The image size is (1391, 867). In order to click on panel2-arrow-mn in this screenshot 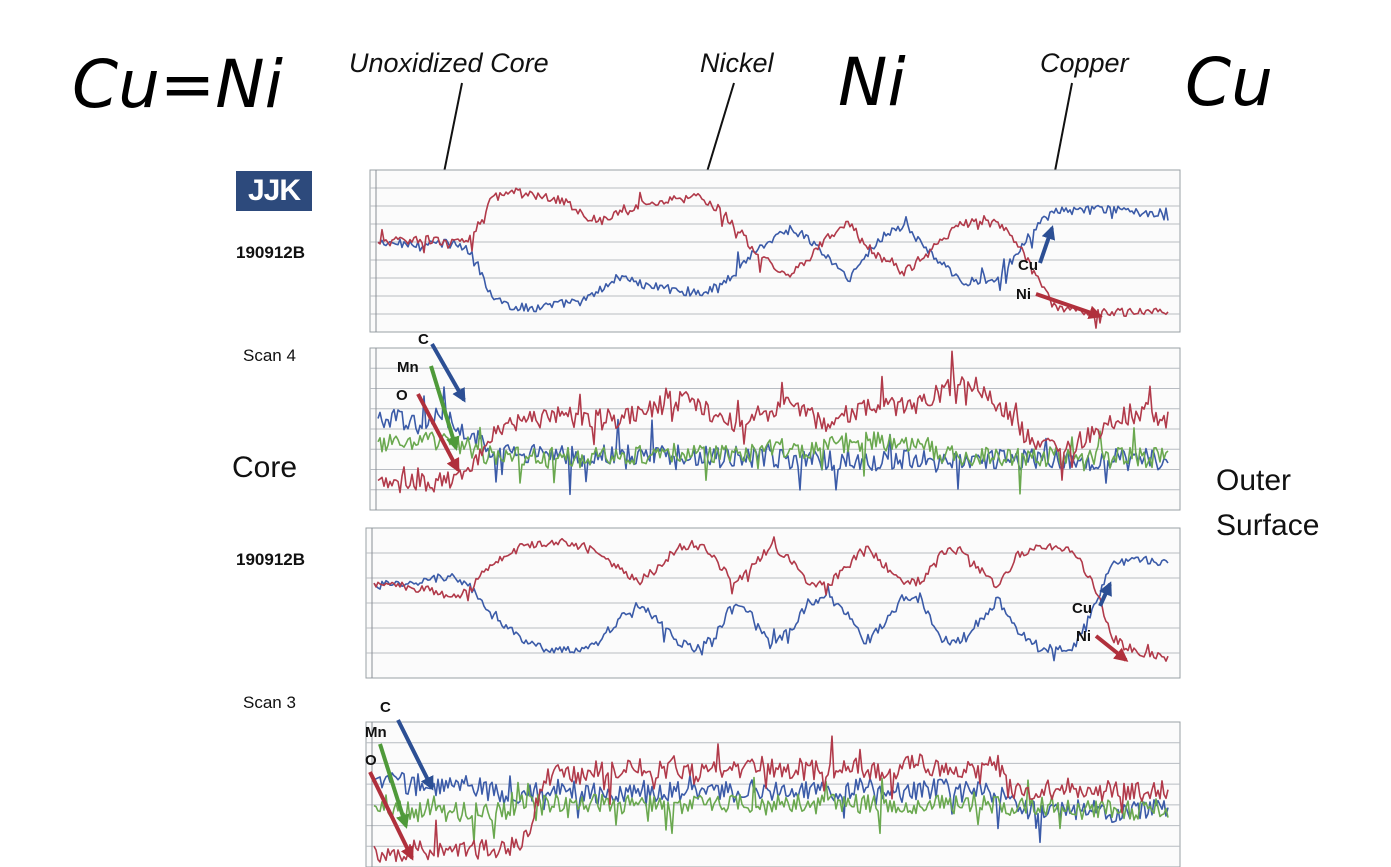, I will do `click(444, 408)`.